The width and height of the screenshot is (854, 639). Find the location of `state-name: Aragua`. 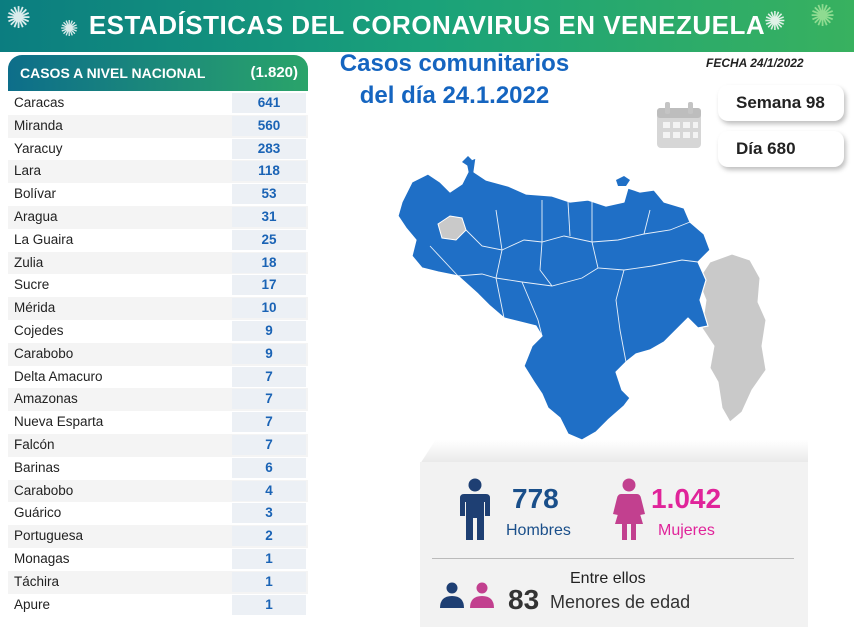

state-name: Aragua is located at coordinates (36, 216).